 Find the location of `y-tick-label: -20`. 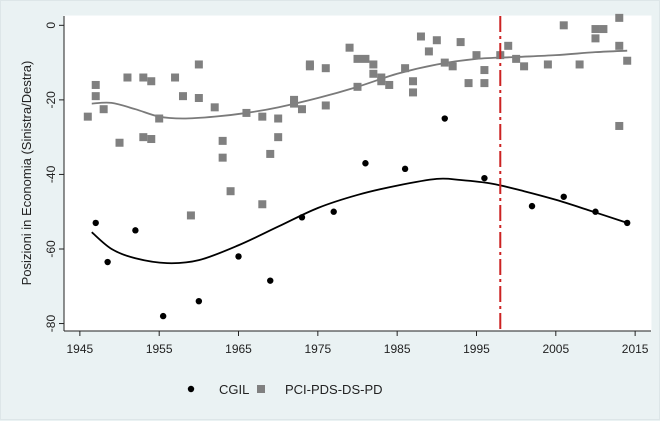

y-tick-label: -20 is located at coordinates (51, 100).